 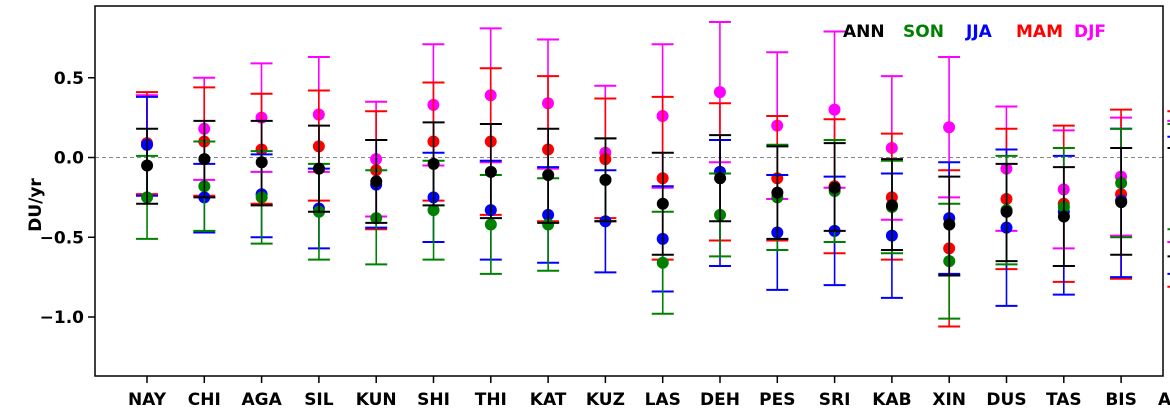 What do you see at coordinates (319, 168) in the screenshot?
I see `point-ann-sil` at bounding box center [319, 168].